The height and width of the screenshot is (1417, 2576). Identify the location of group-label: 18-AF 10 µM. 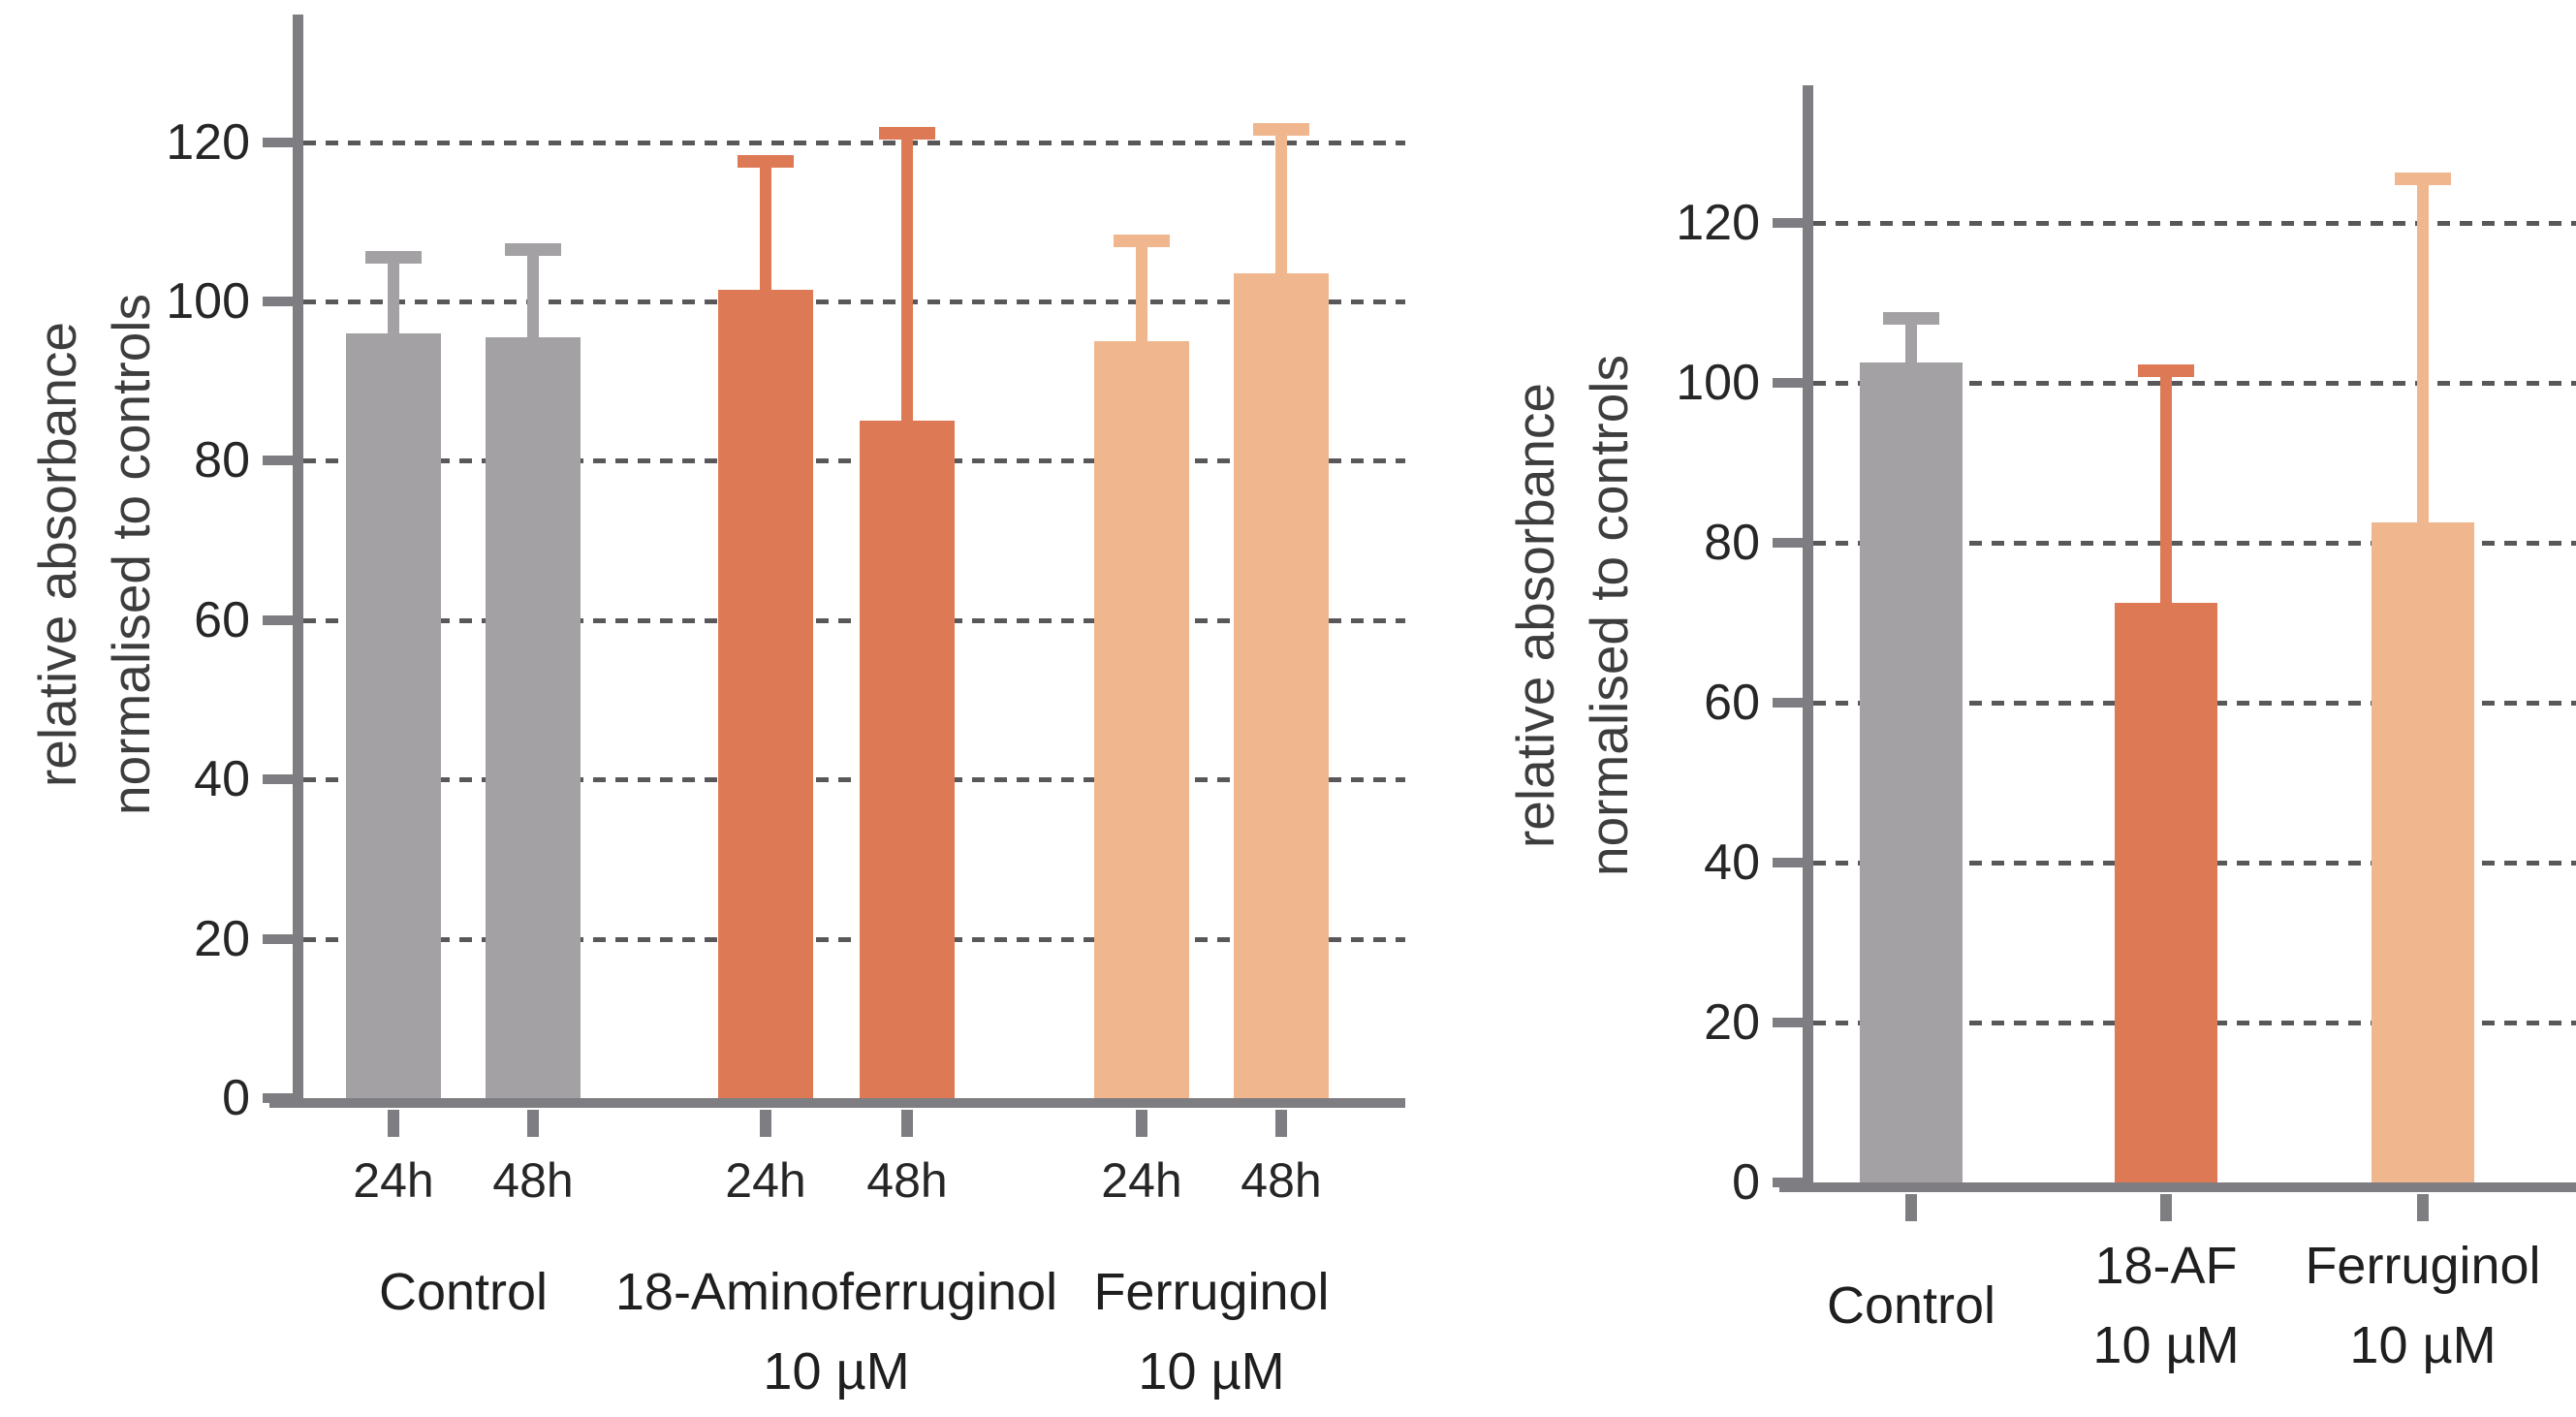
(2166, 1305).